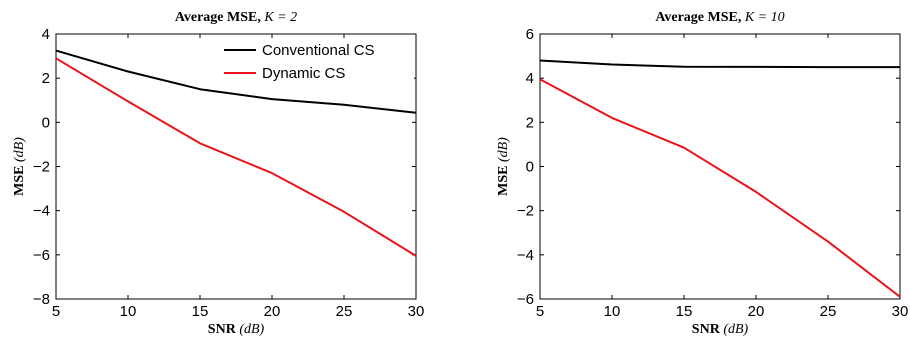  What do you see at coordinates (530, 34) in the screenshot?
I see `y-tick-label: 6` at bounding box center [530, 34].